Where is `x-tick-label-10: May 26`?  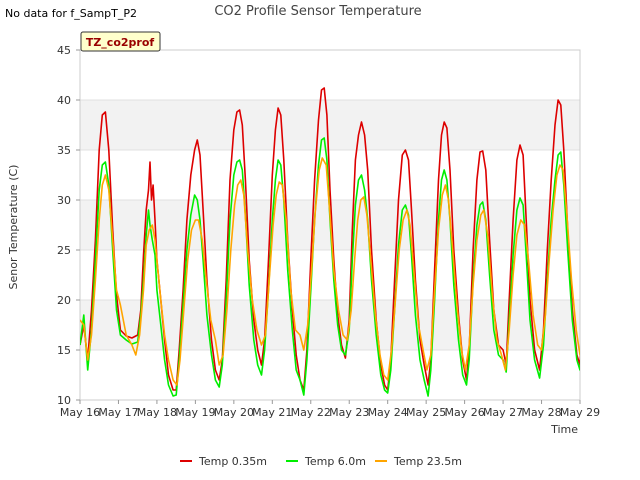 x-tick-label-10: May 26 is located at coordinates (464, 412).